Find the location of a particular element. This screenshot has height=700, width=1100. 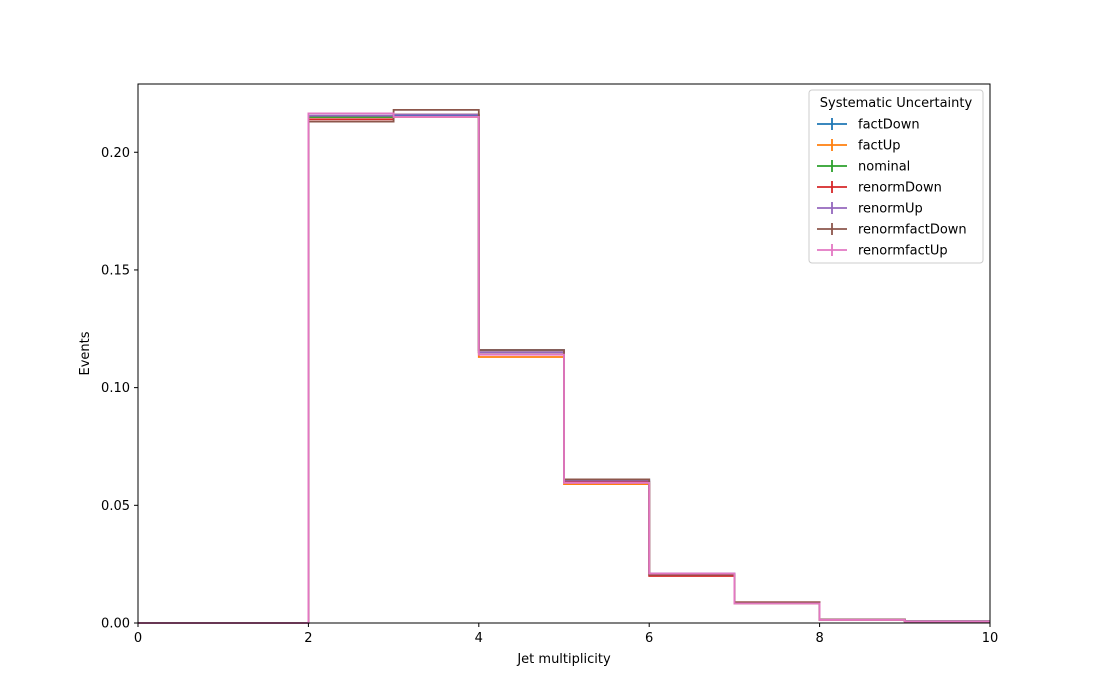

legend-label-nominal: nominal is located at coordinates (884, 167).